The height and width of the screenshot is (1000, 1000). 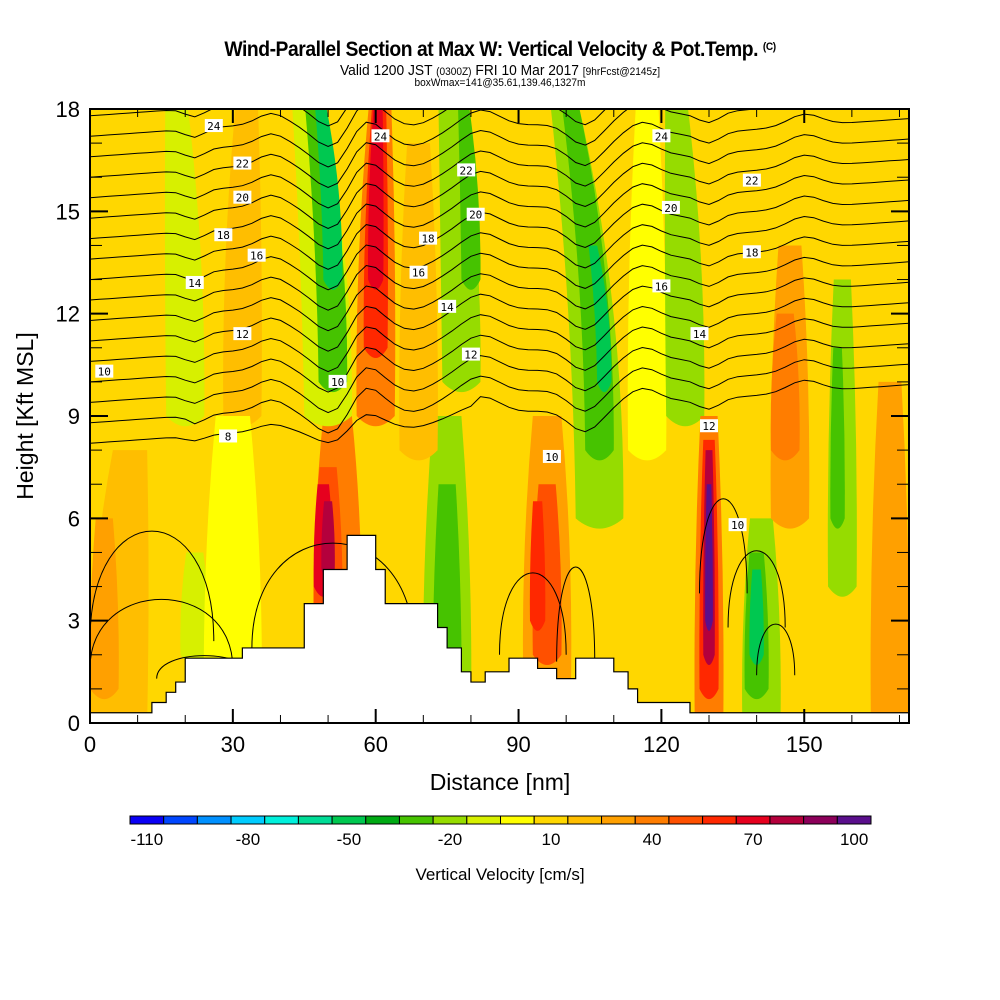 I want to click on colorbar-tick-label: 70, so click(x=753, y=839).